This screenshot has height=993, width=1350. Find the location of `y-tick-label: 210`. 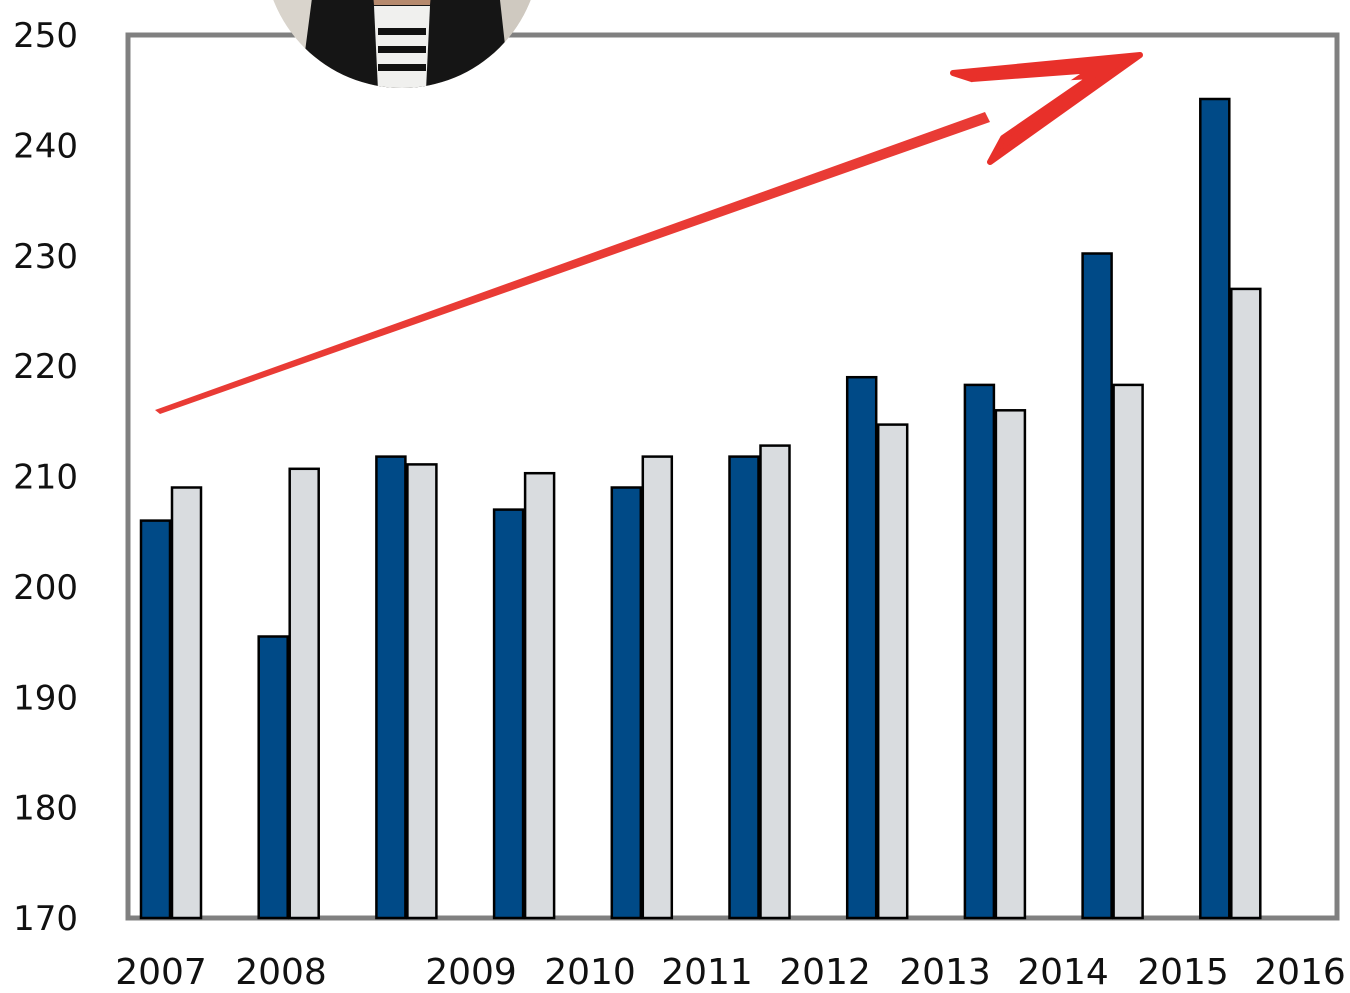

y-tick-label: 210 is located at coordinates (45, 478).